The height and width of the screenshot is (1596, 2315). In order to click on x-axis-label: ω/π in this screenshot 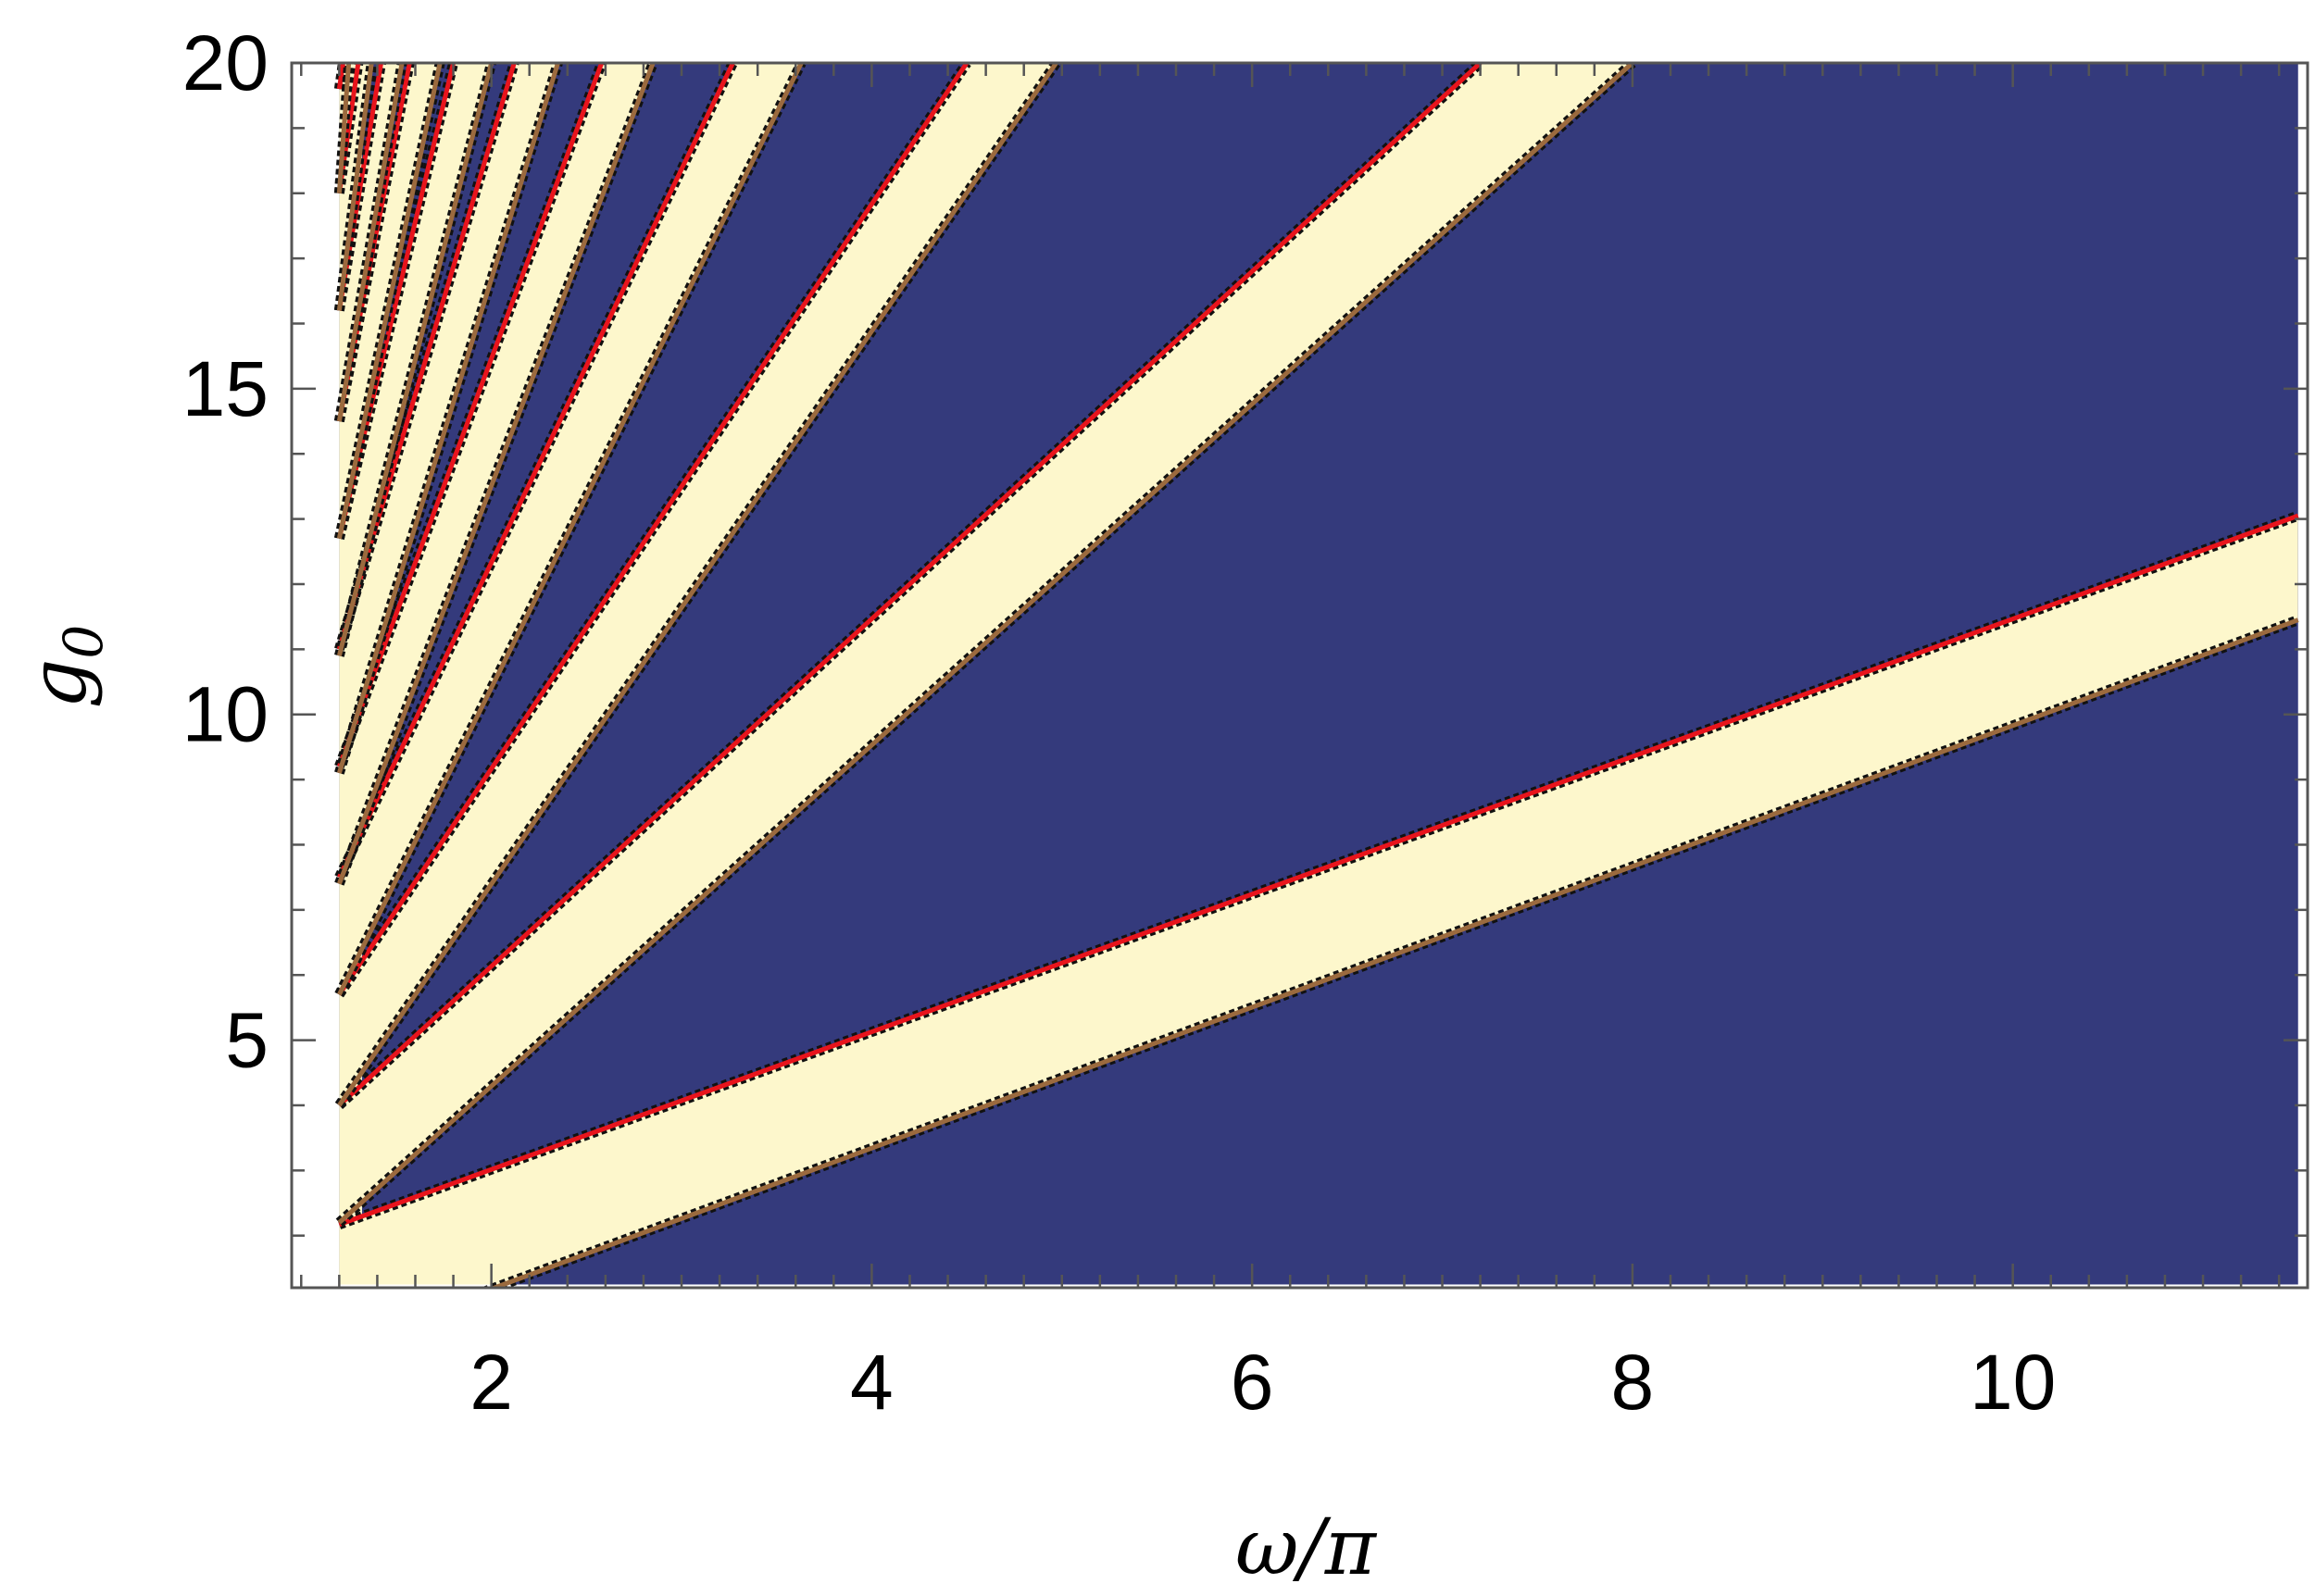, I will do `click(1306, 1547)`.